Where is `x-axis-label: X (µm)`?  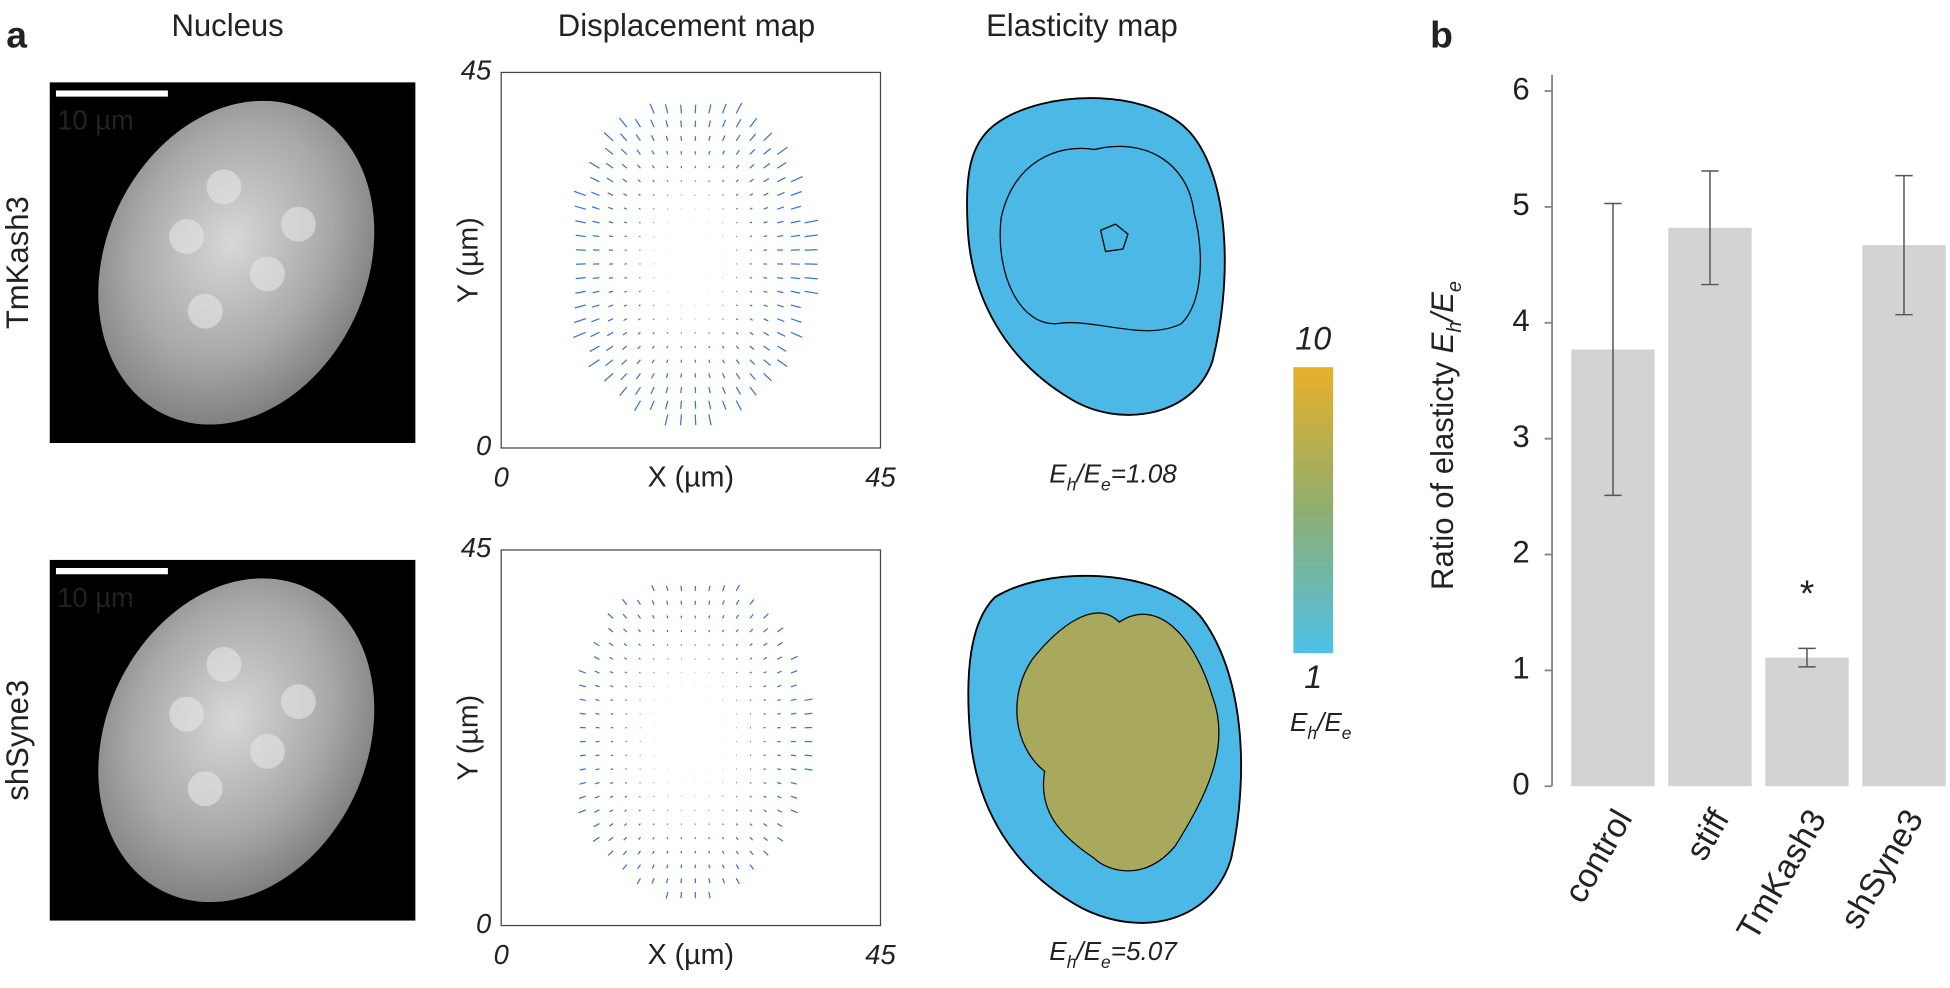 x-axis-label: X (µm) is located at coordinates (691, 955).